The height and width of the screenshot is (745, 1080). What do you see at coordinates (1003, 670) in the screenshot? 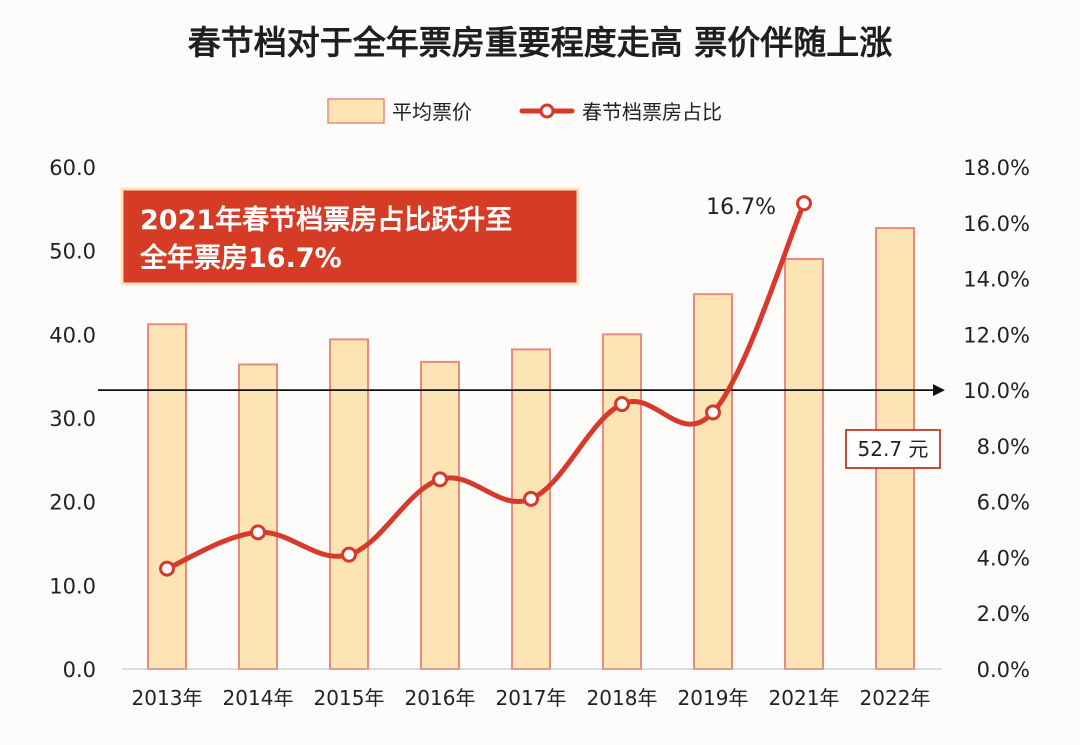
I see `right-tick-label: 0.0%` at bounding box center [1003, 670].